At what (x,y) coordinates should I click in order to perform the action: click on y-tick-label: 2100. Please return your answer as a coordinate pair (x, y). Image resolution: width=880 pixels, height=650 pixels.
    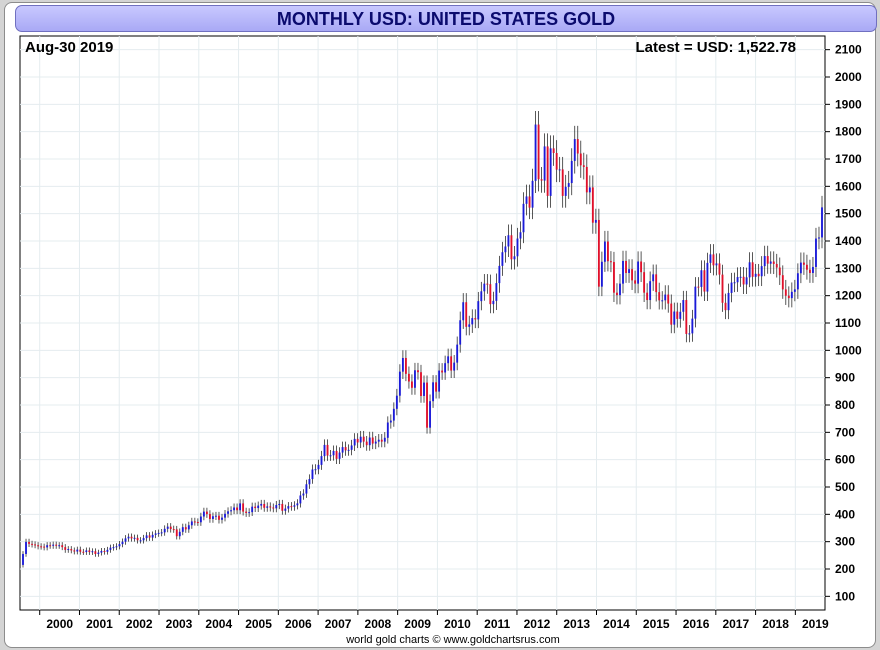
    Looking at the image, I should click on (848, 50).